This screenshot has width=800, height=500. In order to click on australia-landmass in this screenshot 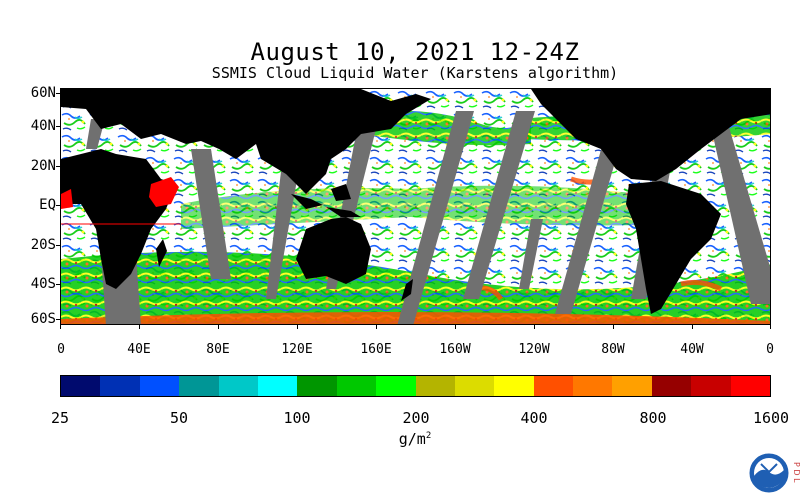, I will do `click(333, 250)`.